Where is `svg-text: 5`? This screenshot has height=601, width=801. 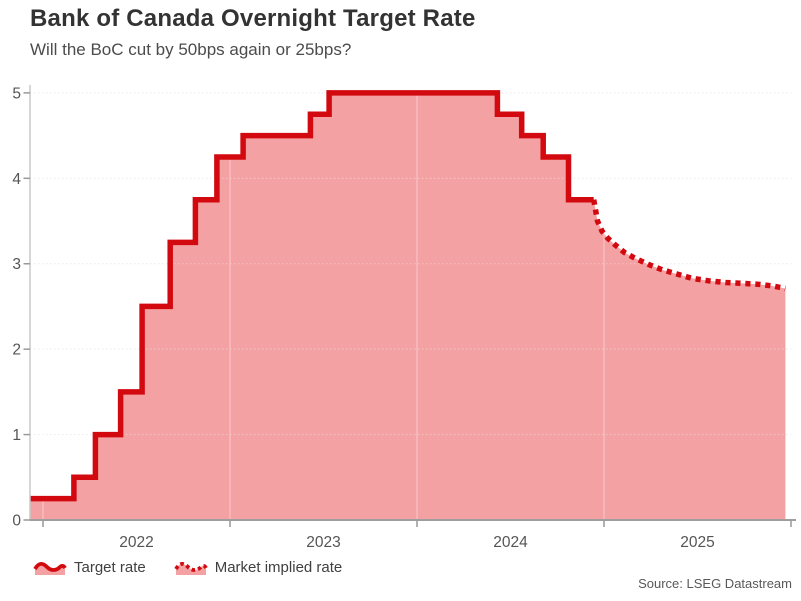 svg-text: 5 is located at coordinates (16, 93).